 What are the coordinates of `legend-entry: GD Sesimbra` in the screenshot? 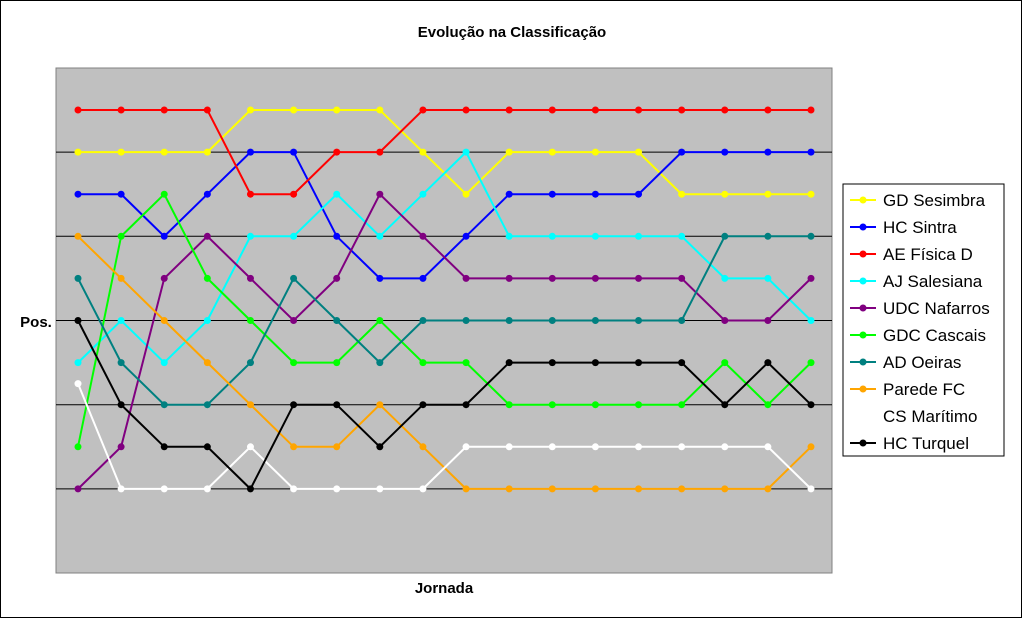 It's located at (918, 200).